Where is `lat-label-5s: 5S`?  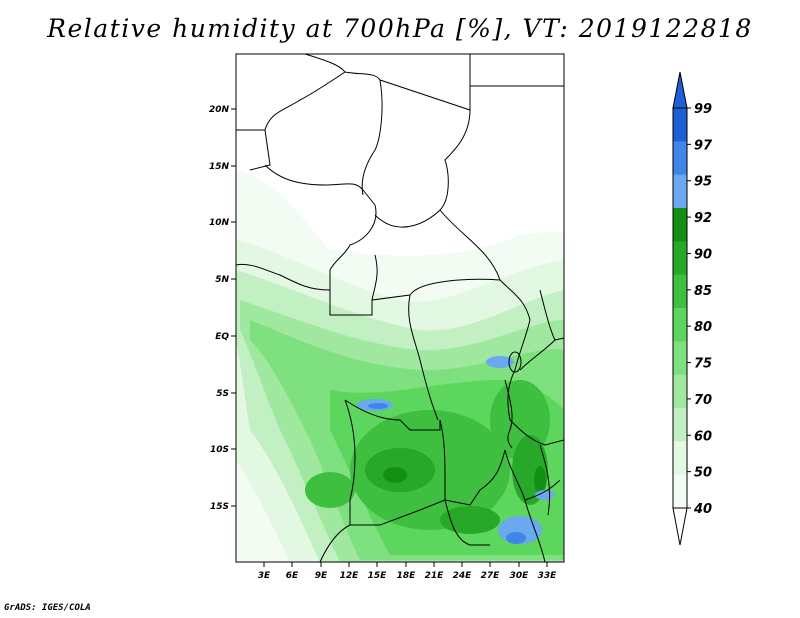
lat-label-5s: 5S is located at coordinates (222, 394).